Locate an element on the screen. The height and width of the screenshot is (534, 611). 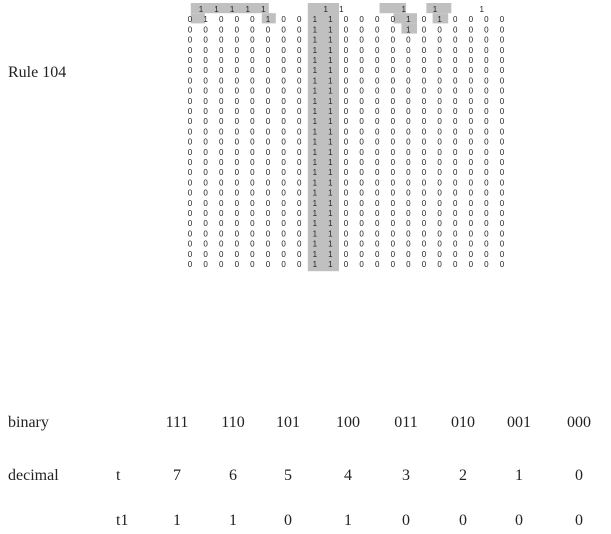
upper-shade-a is located at coordinates (393, 8).